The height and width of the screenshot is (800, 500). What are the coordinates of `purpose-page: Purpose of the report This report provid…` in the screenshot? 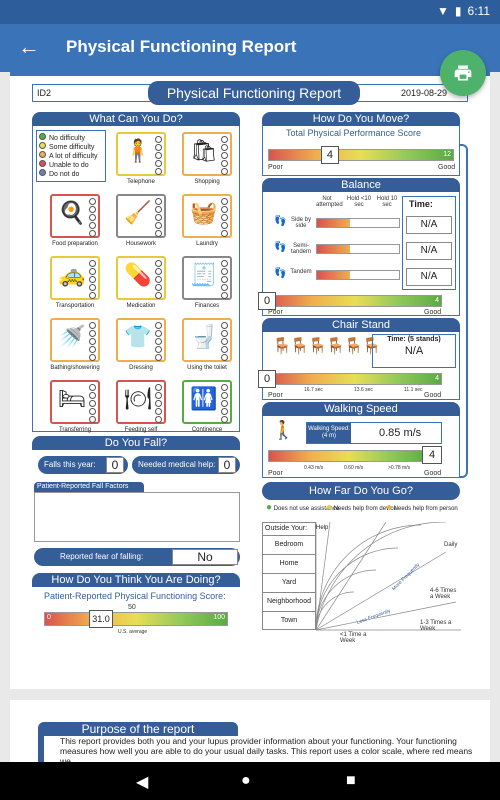 It's located at (250, 731).